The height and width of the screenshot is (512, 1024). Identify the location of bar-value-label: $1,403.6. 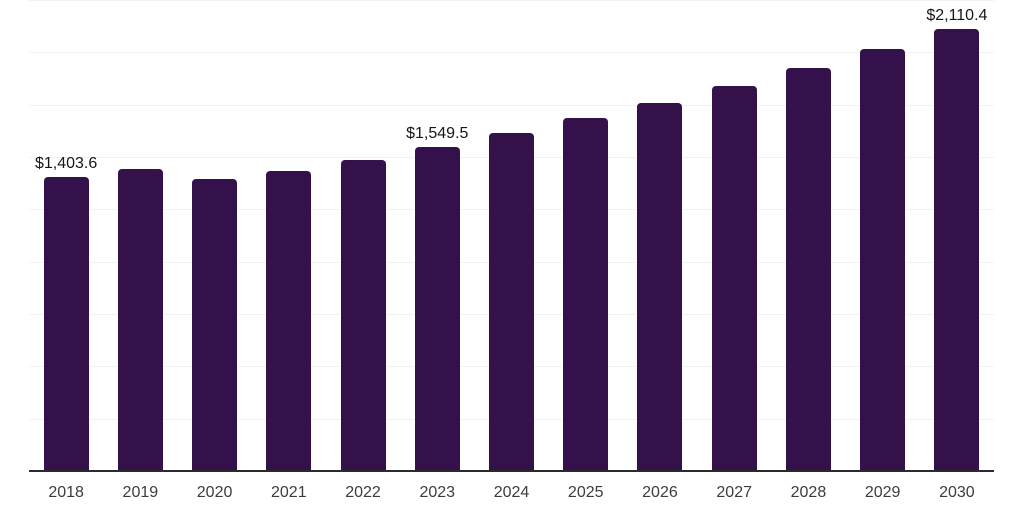
(66, 164).